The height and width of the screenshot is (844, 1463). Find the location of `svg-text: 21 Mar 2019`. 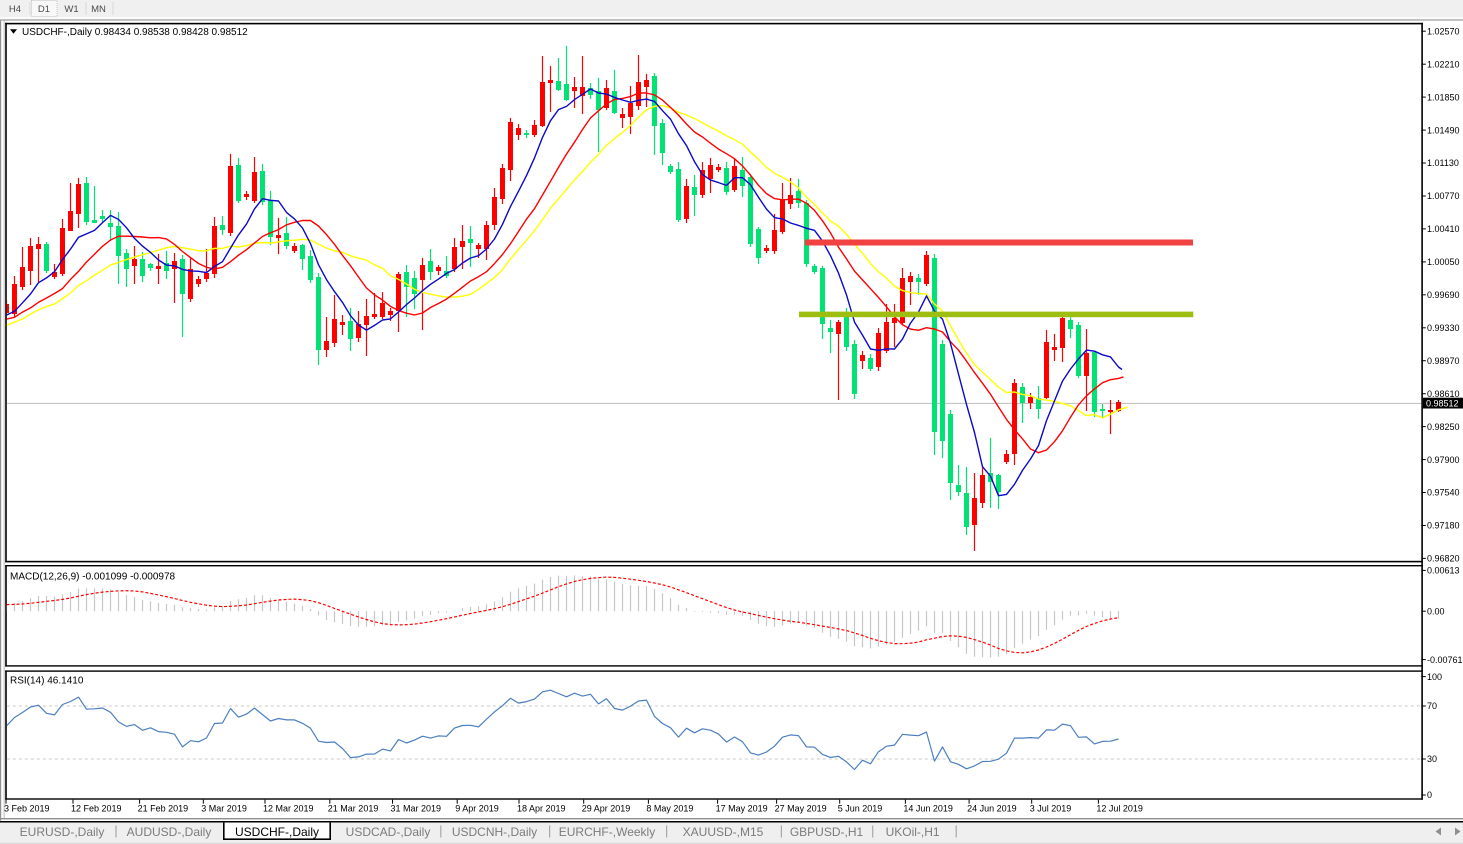

svg-text: 21 Mar 2019 is located at coordinates (353, 809).